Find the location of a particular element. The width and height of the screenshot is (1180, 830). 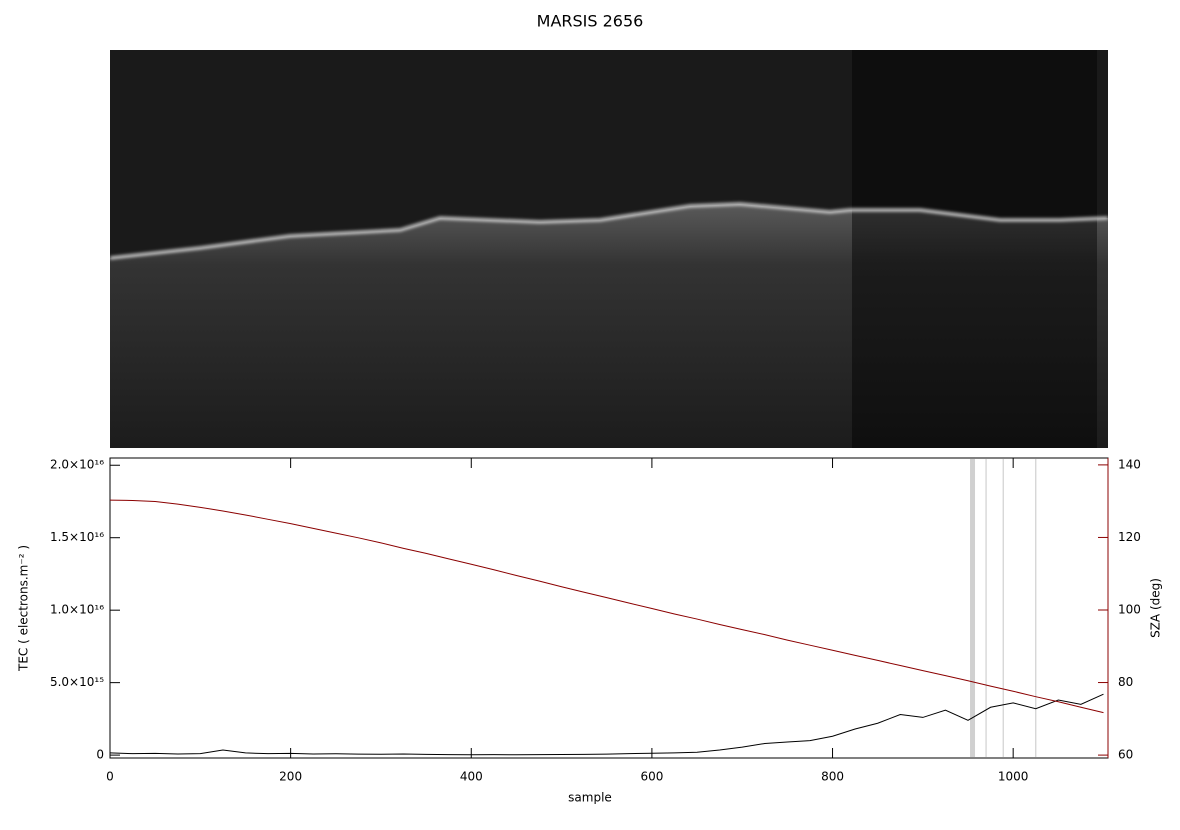

y2-tick-label: 80 is located at coordinates (1125, 682).